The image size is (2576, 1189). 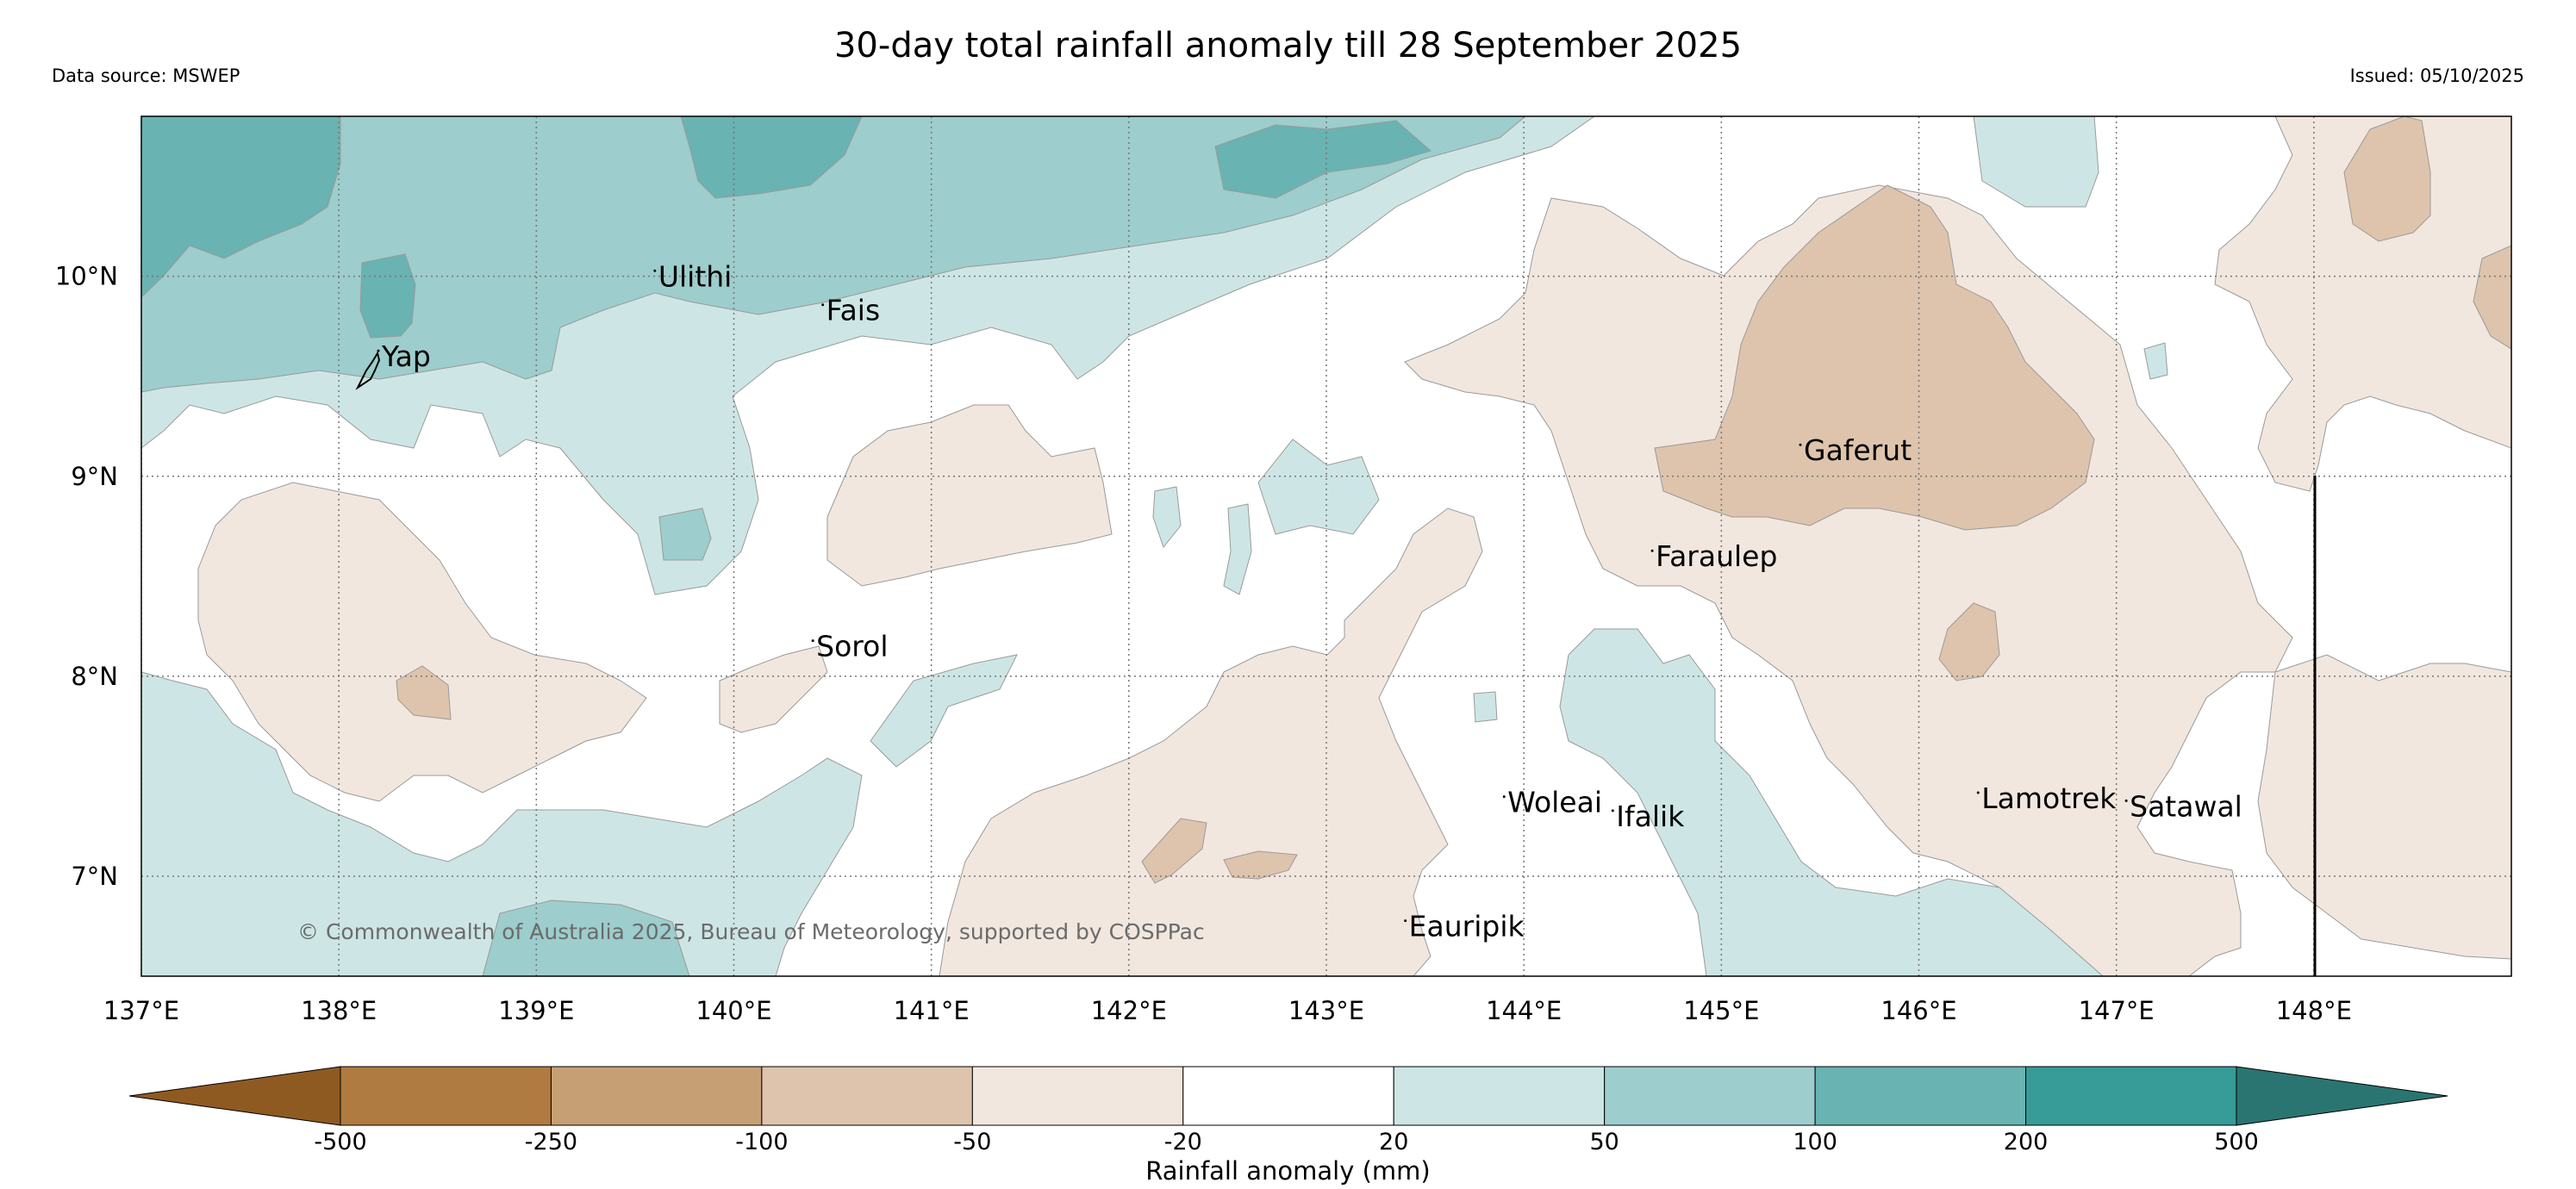 What do you see at coordinates (94, 476) in the screenshot?
I see `lat-tick-label: 9°N` at bounding box center [94, 476].